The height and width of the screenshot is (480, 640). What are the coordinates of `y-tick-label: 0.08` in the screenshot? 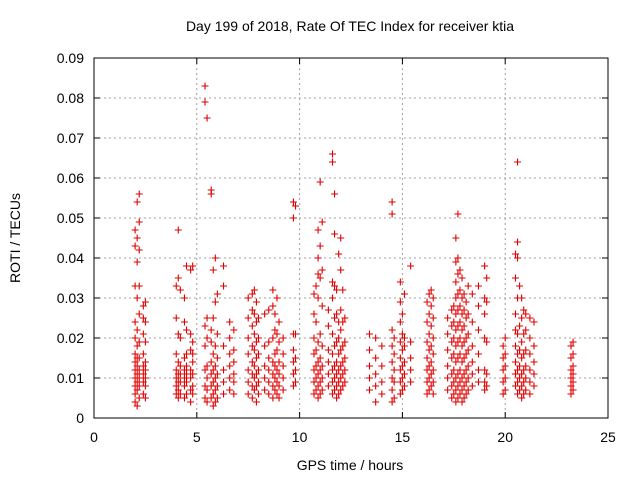 It's located at (70, 98).